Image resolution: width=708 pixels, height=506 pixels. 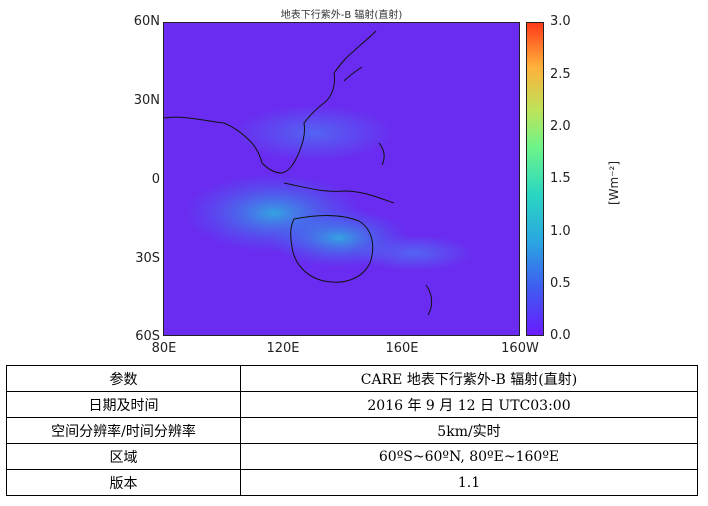 I want to click on coastline-new-zealand, so click(x=429, y=300).